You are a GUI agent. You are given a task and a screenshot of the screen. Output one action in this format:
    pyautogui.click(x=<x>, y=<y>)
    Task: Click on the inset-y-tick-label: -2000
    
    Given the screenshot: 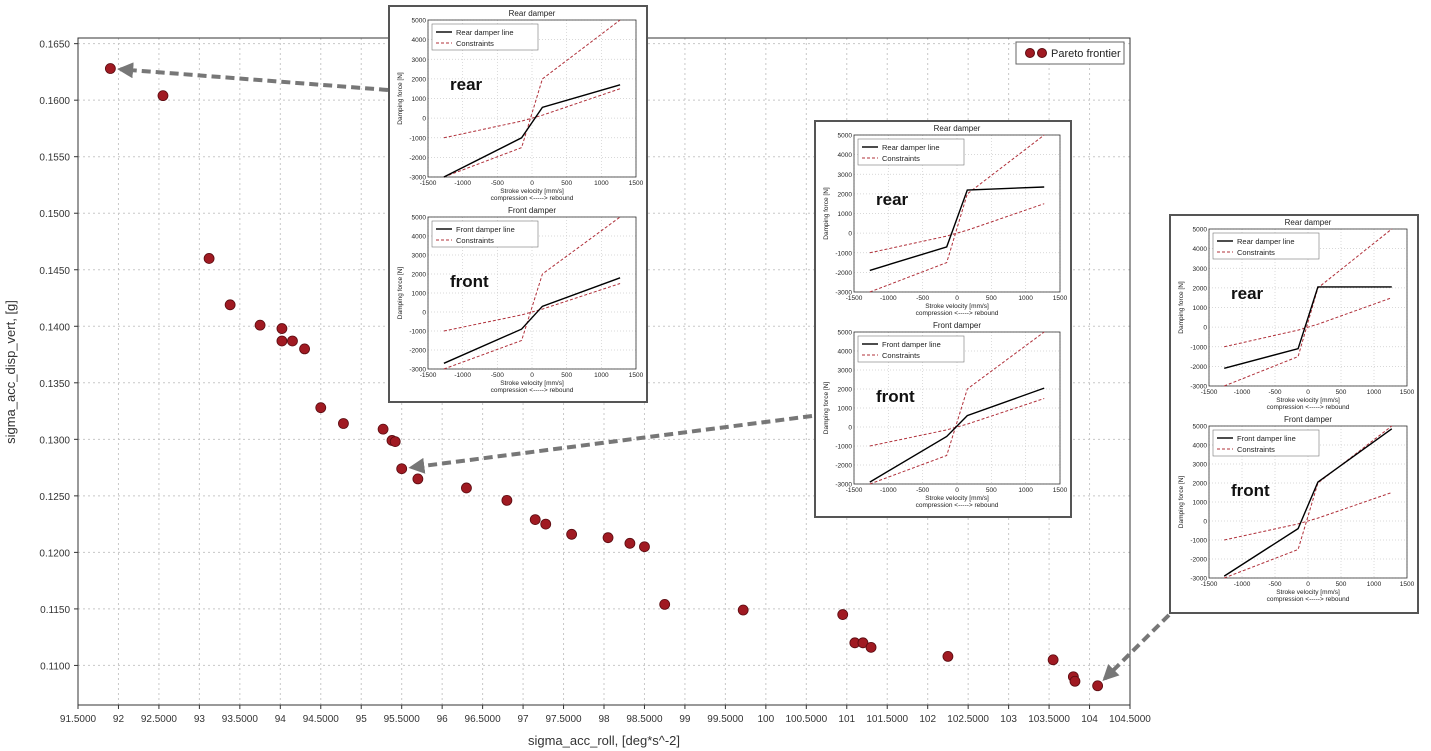 What is the action you would take?
    pyautogui.click(x=417, y=158)
    